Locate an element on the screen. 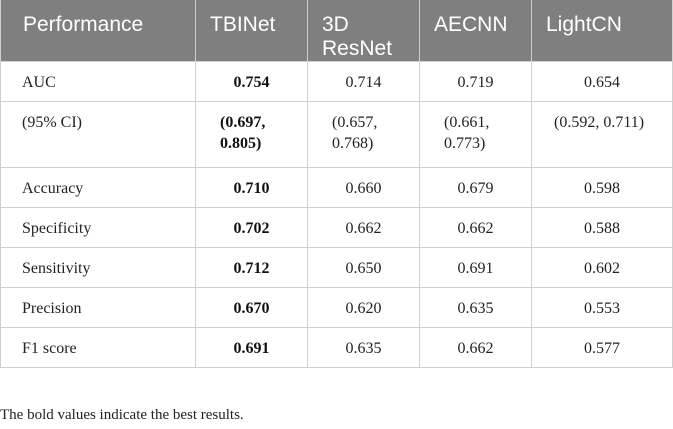 This screenshot has height=429, width=673. table-row-auc: AUC 0.754 0.714 0.719 0.654 is located at coordinates (336, 81).